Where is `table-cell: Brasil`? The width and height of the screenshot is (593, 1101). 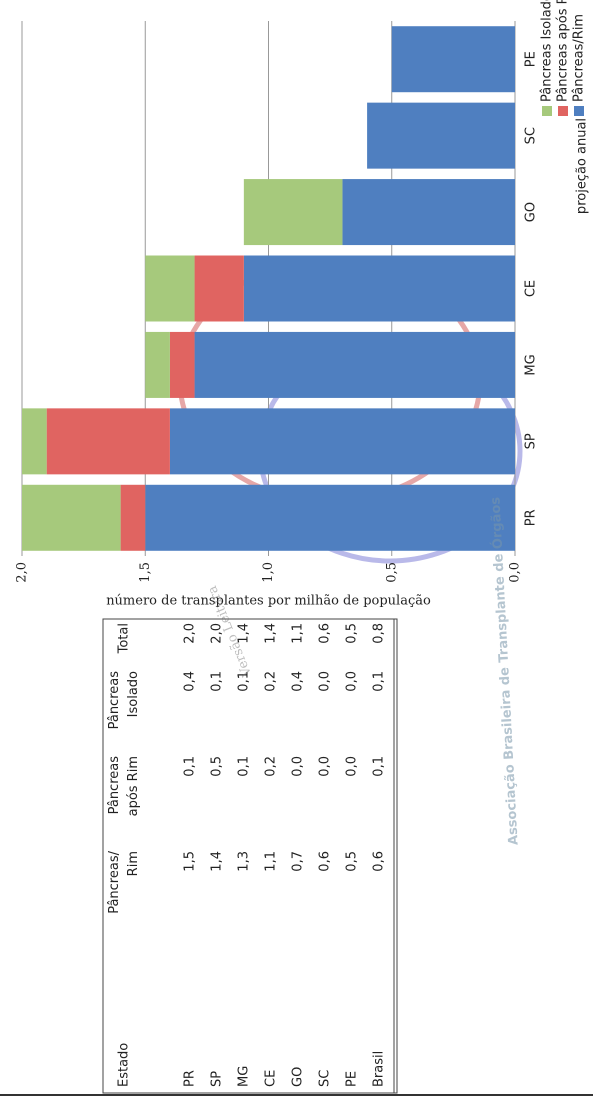
table-cell: Brasil is located at coordinates (379, 1069).